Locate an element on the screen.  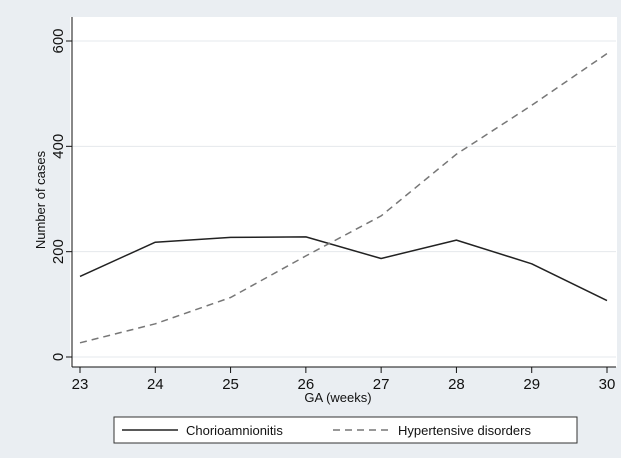
y-tick-label: 0 is located at coordinates (58, 357).